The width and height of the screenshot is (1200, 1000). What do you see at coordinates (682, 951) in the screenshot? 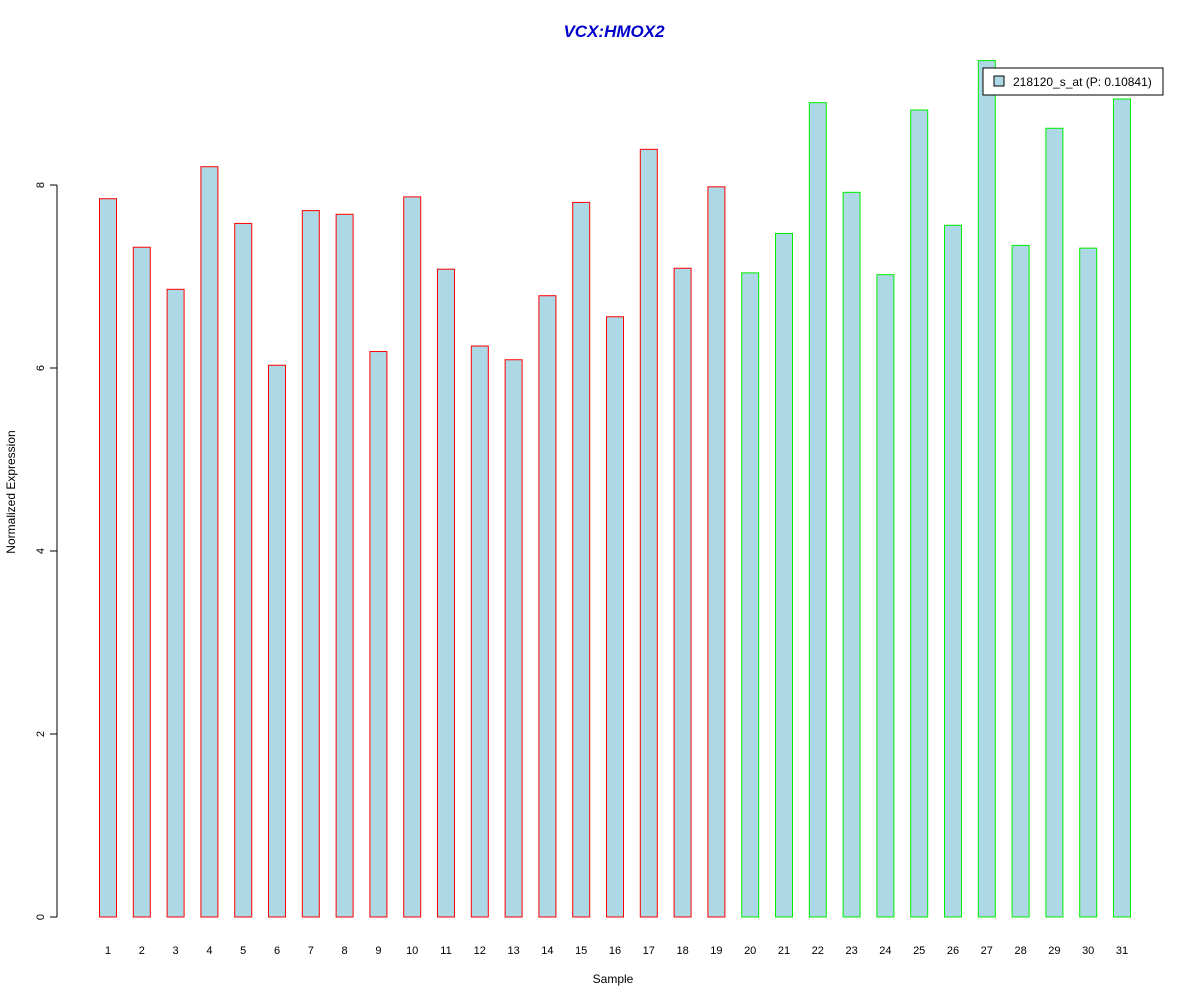
I see `x-tick-label: 18` at bounding box center [682, 951].